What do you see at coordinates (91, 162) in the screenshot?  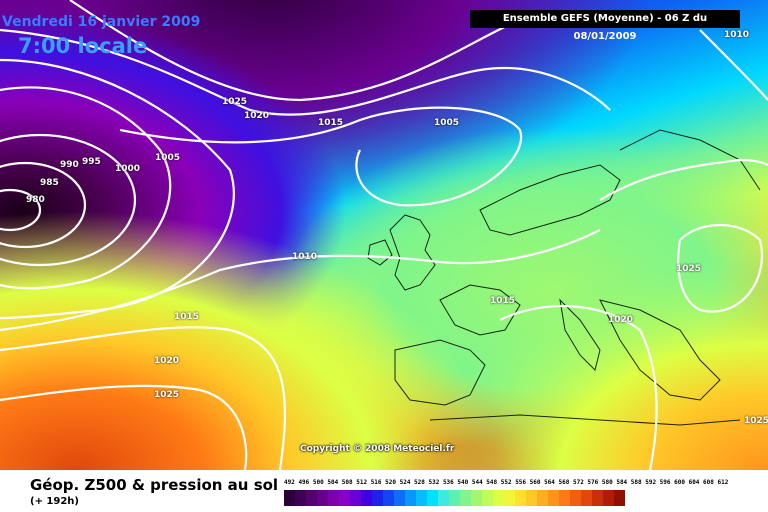 I see `isobar-label: 995` at bounding box center [91, 162].